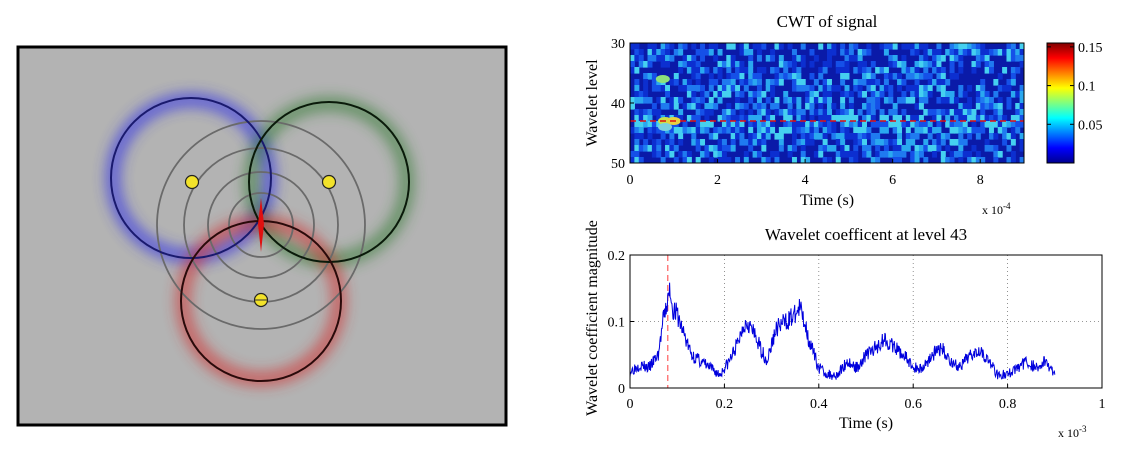 This screenshot has height=453, width=1135. Describe the element at coordinates (1060, 103) in the screenshot. I see `colorbar` at that location.